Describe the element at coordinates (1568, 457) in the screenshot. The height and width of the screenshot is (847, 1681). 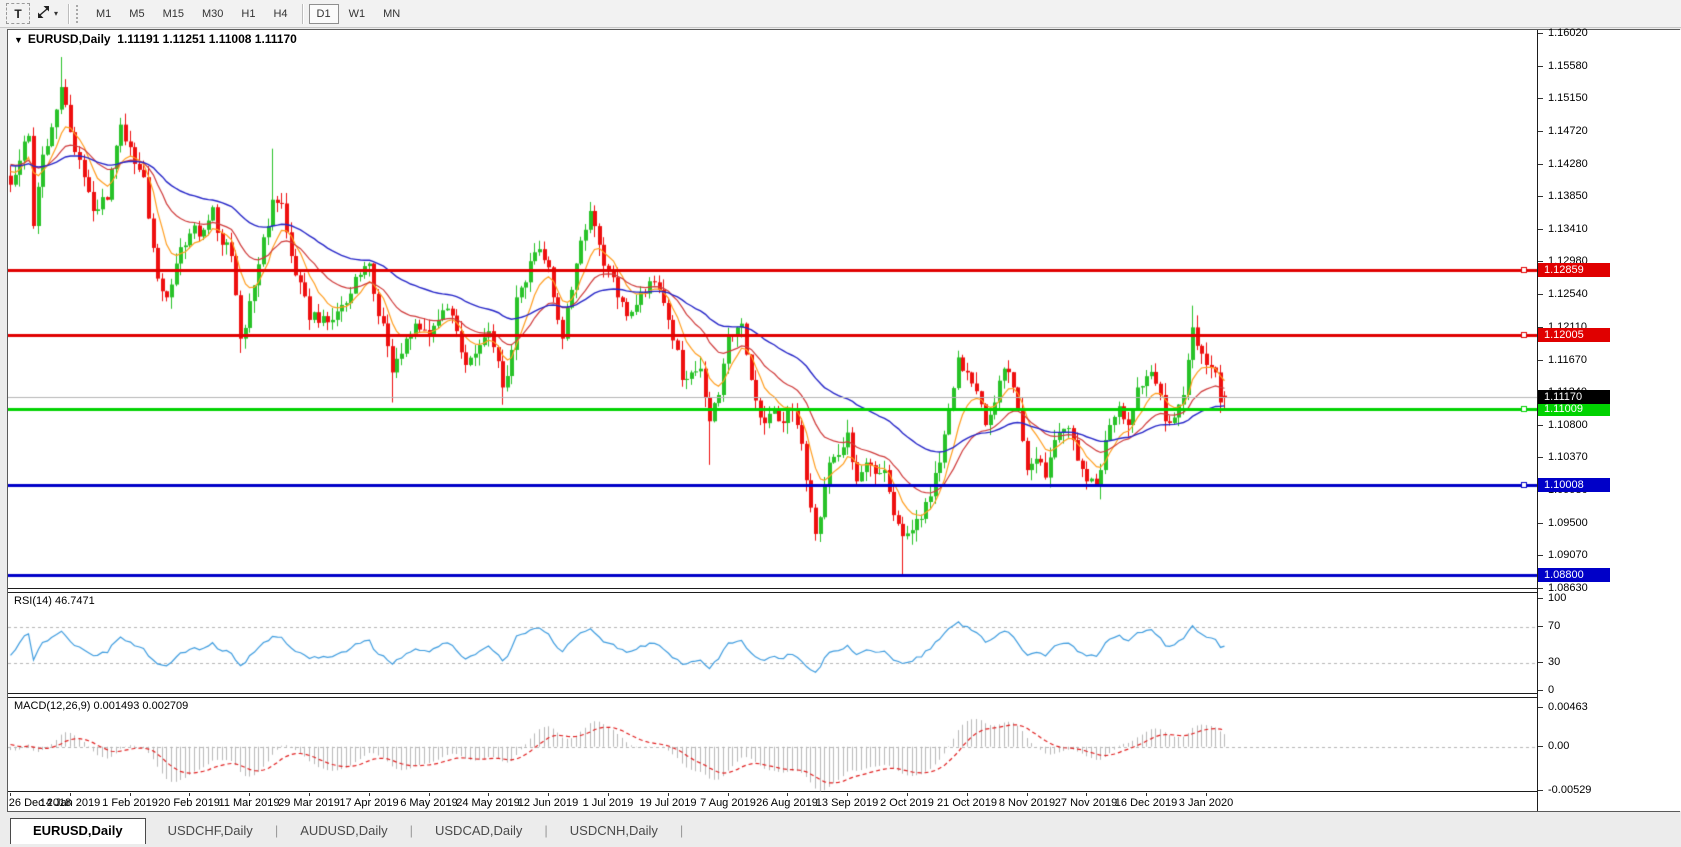
I see `price-tick-label: 1.10370` at that location.